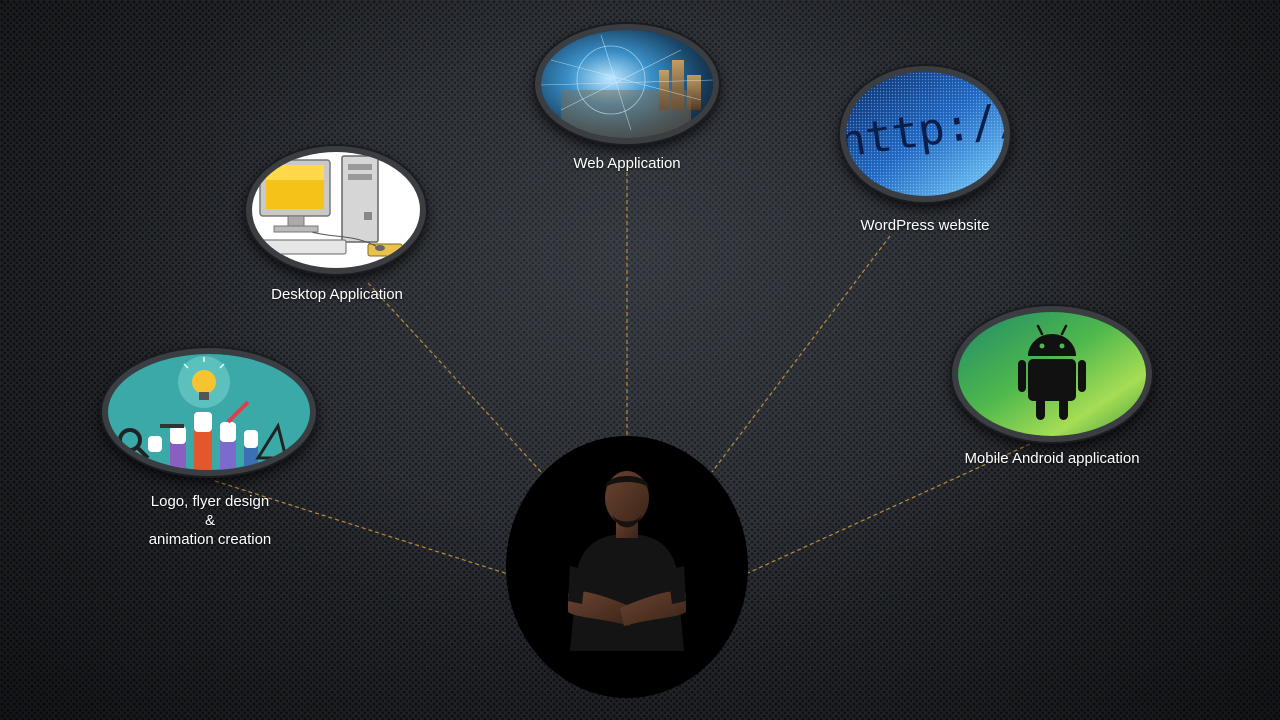  I want to click on desktop-application-label: Desktop Application, so click(337, 294).